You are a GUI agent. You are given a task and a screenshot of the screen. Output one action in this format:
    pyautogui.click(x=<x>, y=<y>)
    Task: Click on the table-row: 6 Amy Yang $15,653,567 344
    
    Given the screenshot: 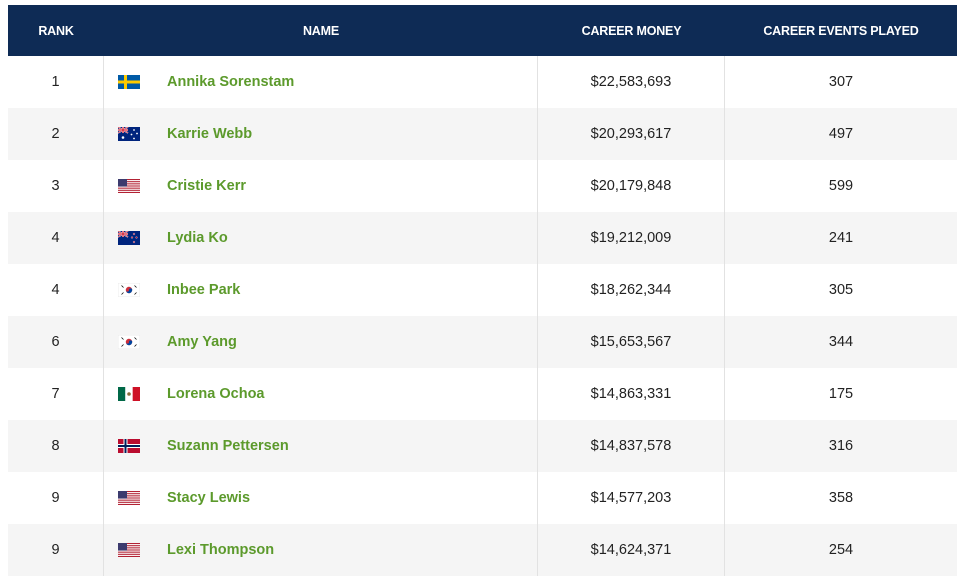 What is the action you would take?
    pyautogui.click(x=482, y=342)
    